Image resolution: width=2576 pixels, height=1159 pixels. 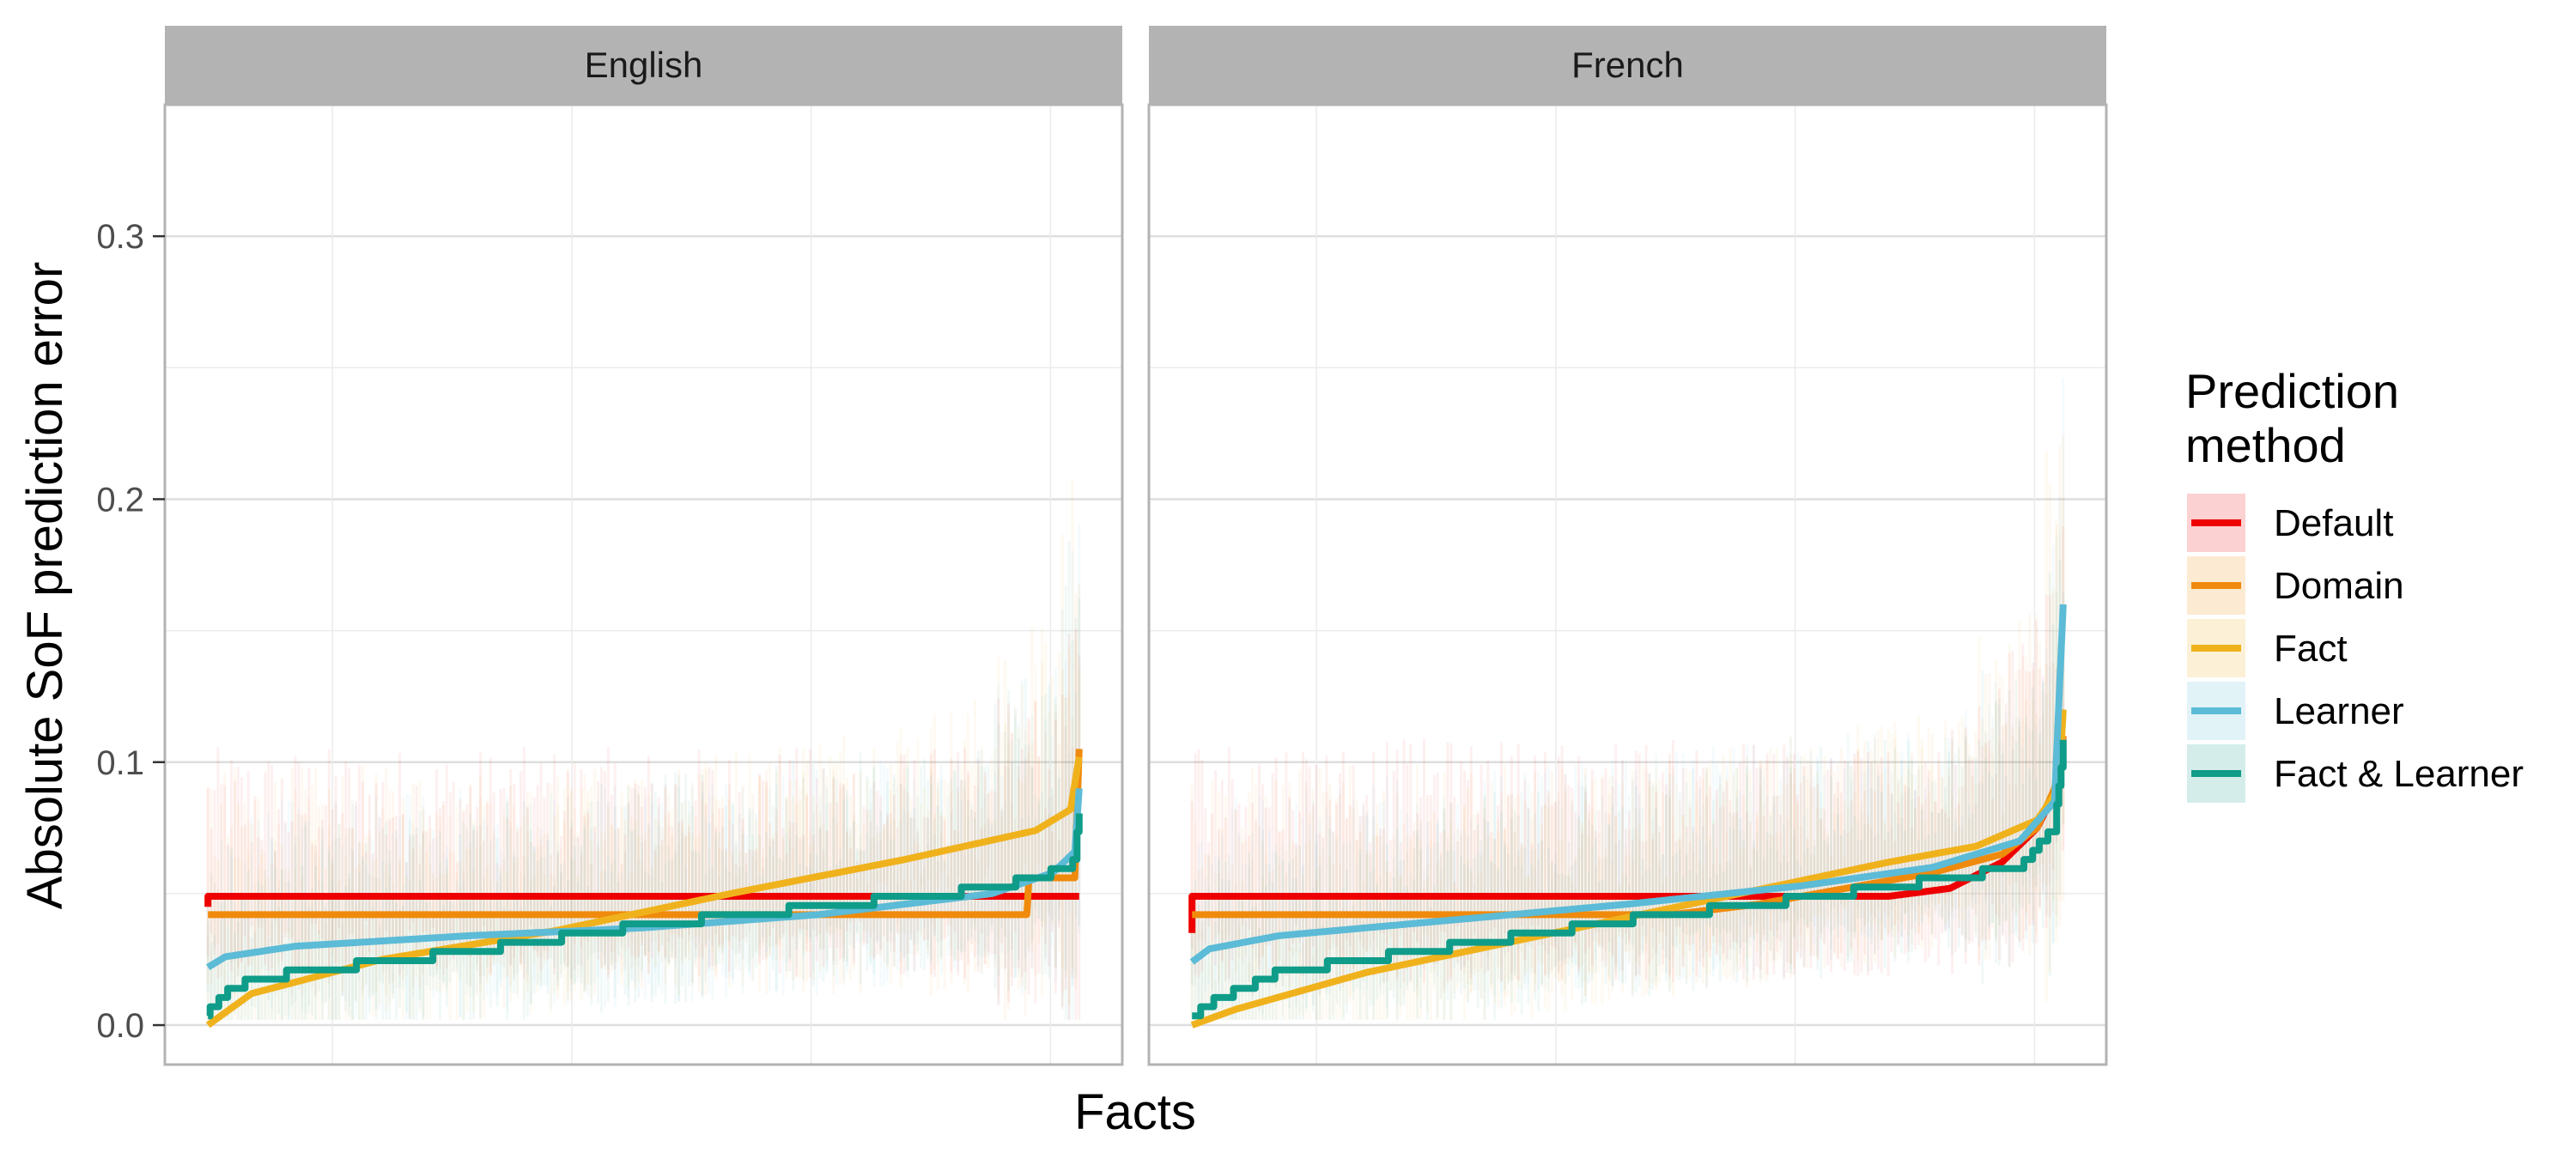 What do you see at coordinates (1135, 1112) in the screenshot?
I see `x-axis-title: Facts` at bounding box center [1135, 1112].